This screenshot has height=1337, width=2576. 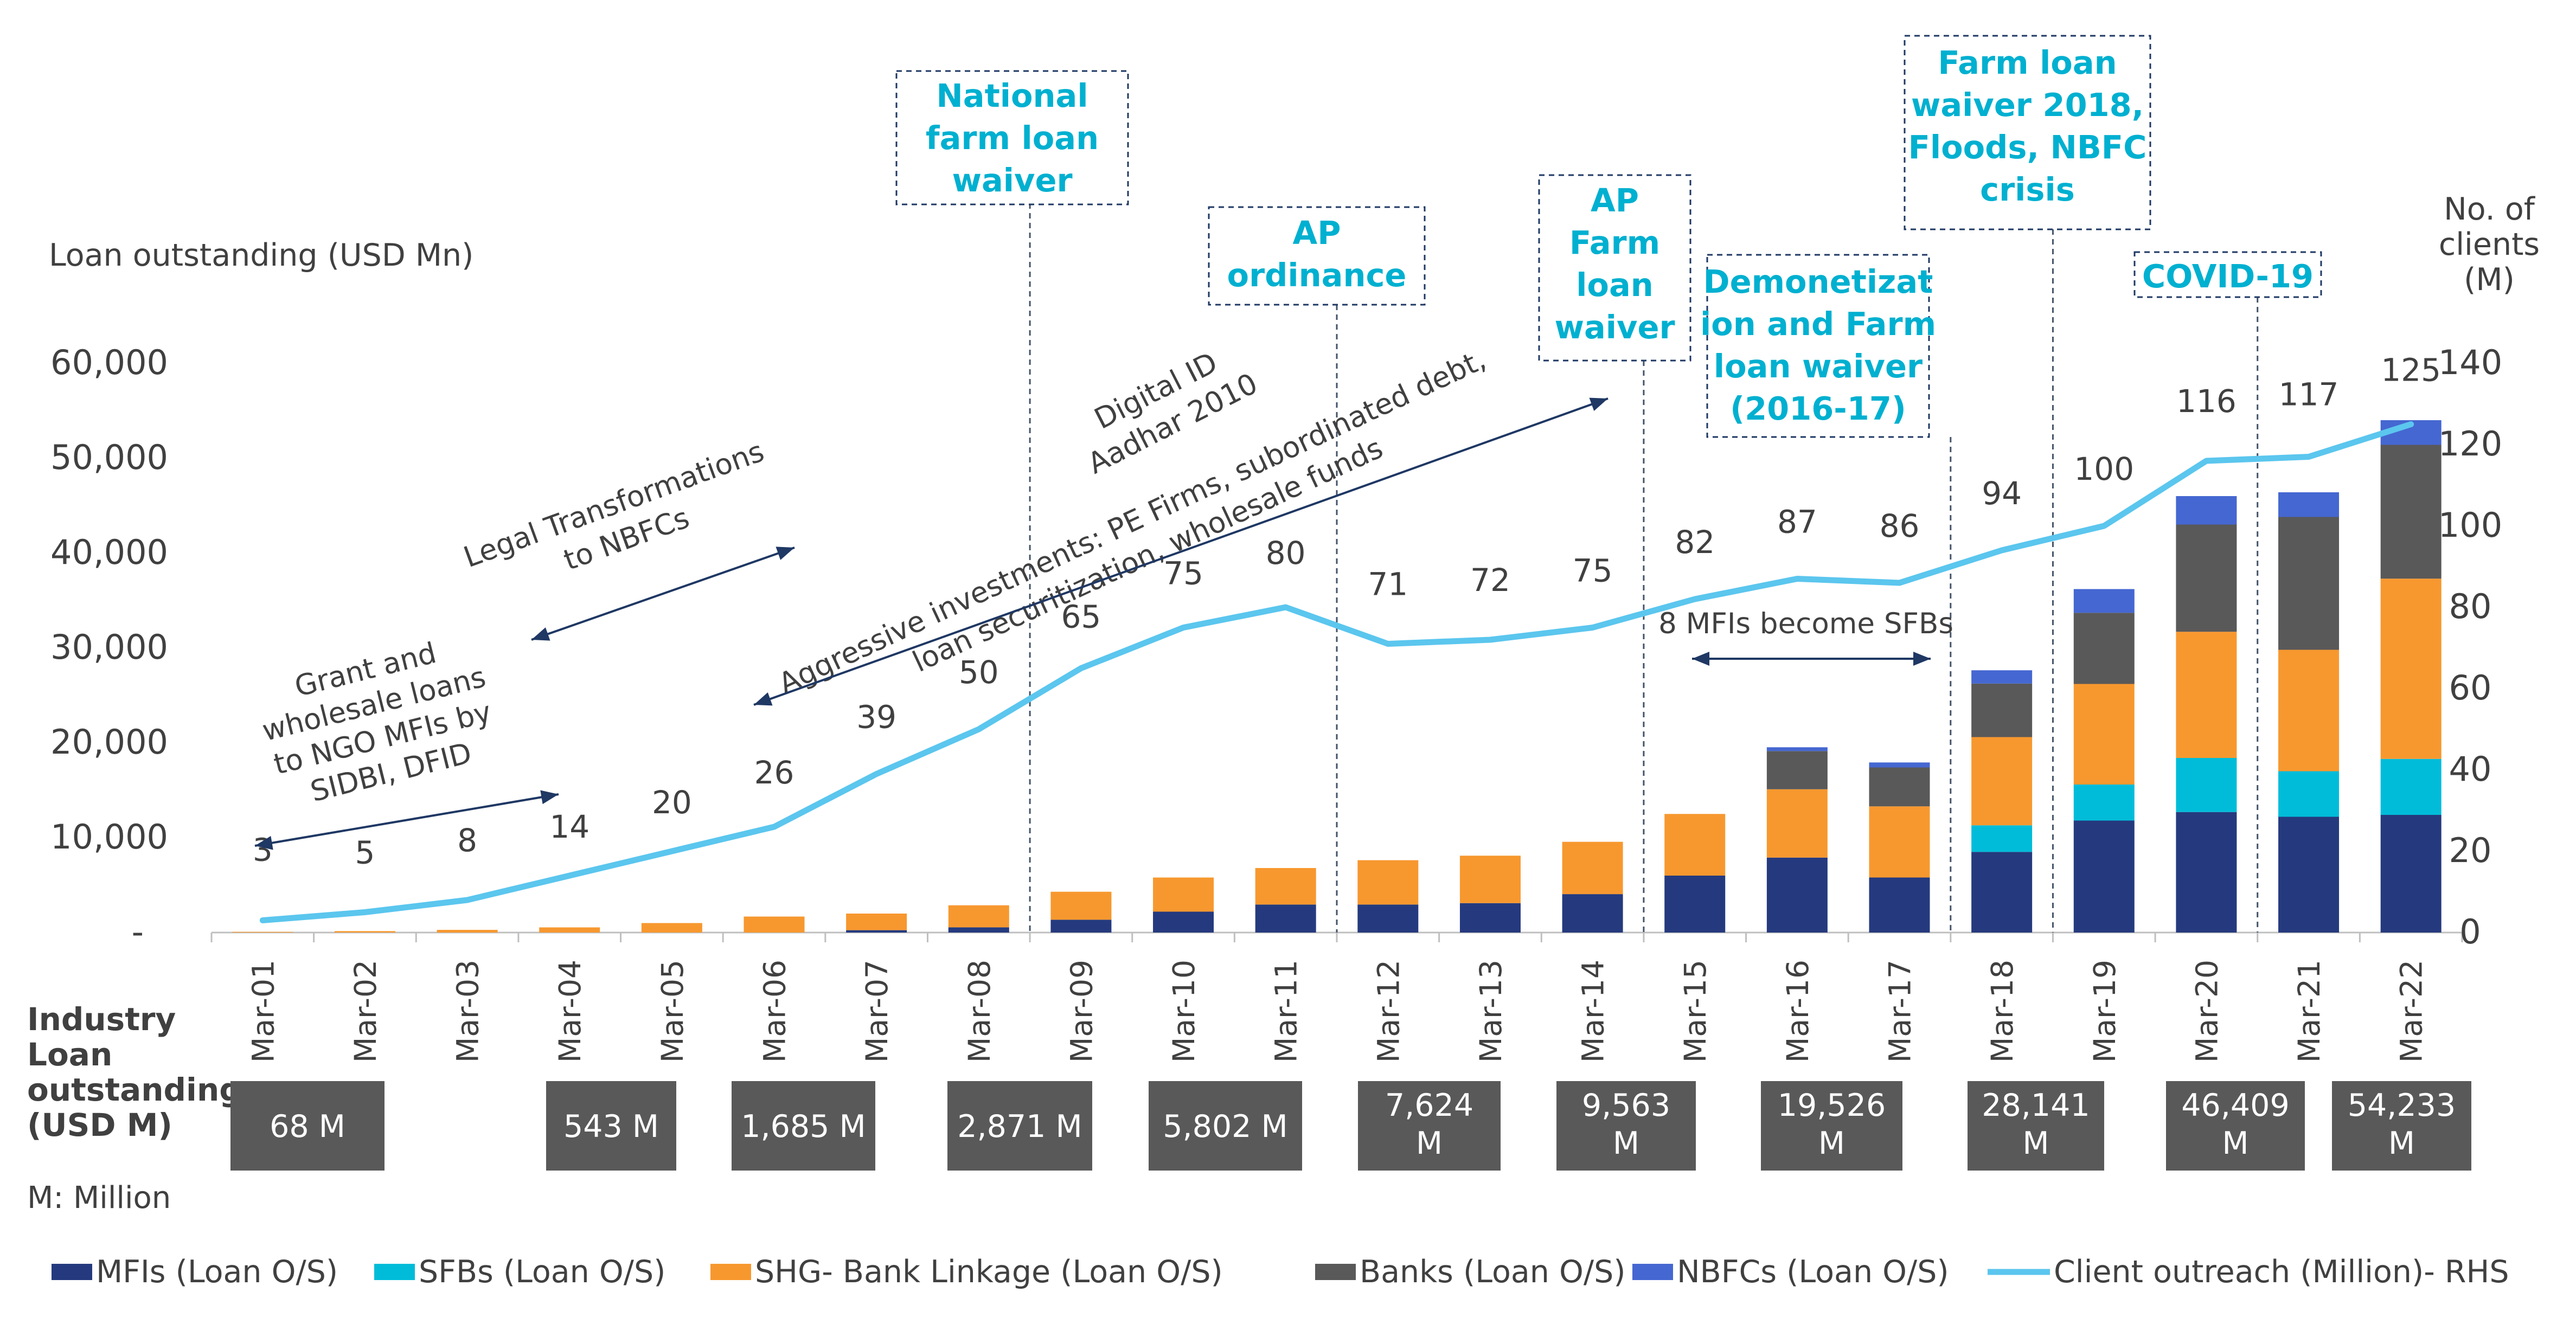 I want to click on left-axis-tick-label: 20,000, so click(x=109, y=742).